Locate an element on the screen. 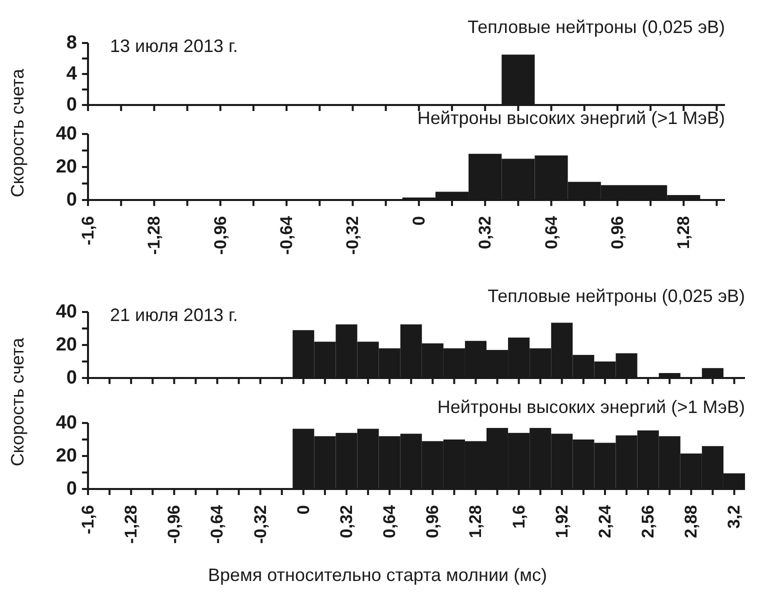  annotation: 13 июля 2013 г. is located at coordinates (174, 46).